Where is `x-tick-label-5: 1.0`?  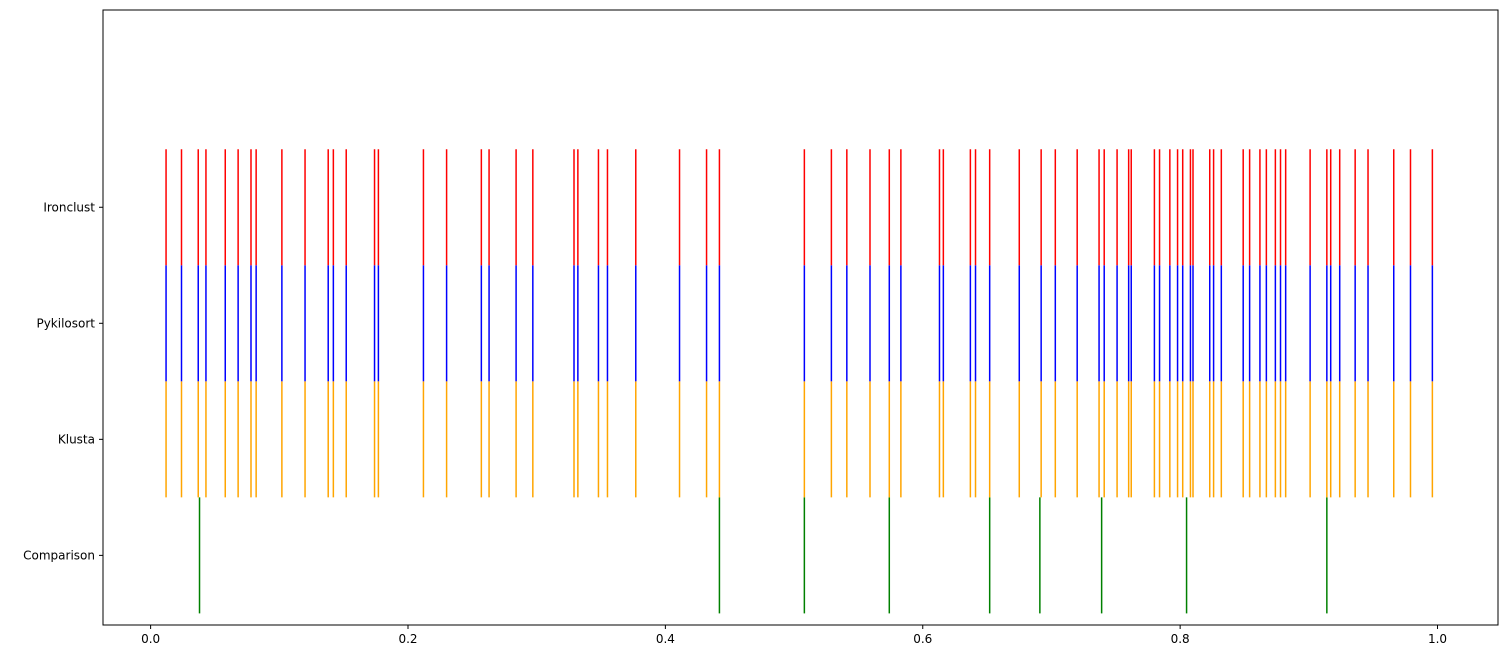
x-tick-label-5: 1.0 is located at coordinates (1437, 639).